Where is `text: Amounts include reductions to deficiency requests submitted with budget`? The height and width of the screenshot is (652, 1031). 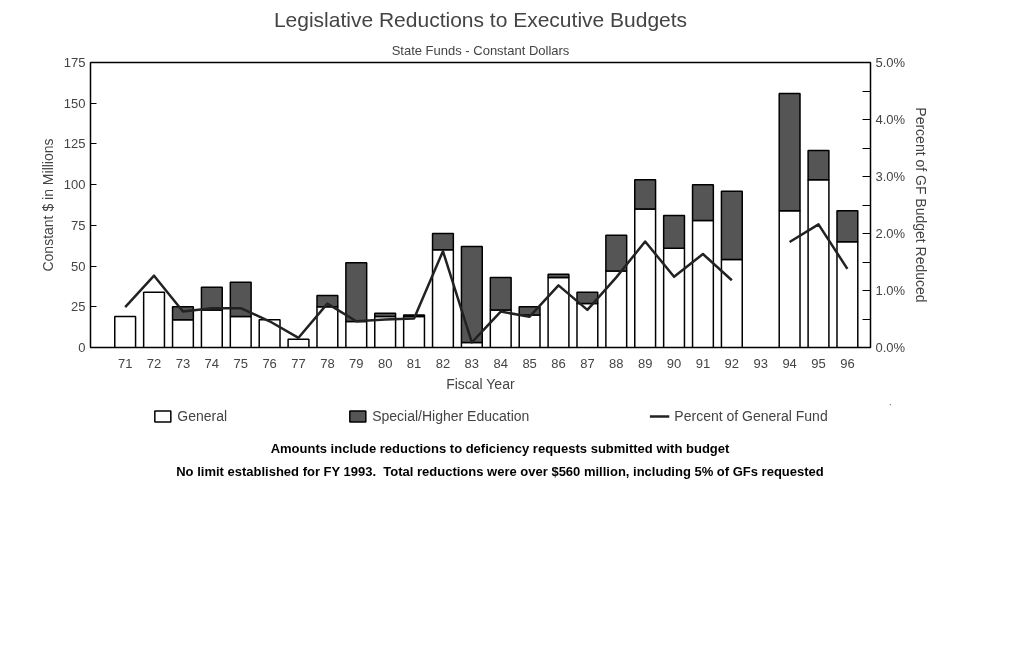 text: Amounts include reductions to deficiency requests submitted with budget is located at coordinates (500, 449).